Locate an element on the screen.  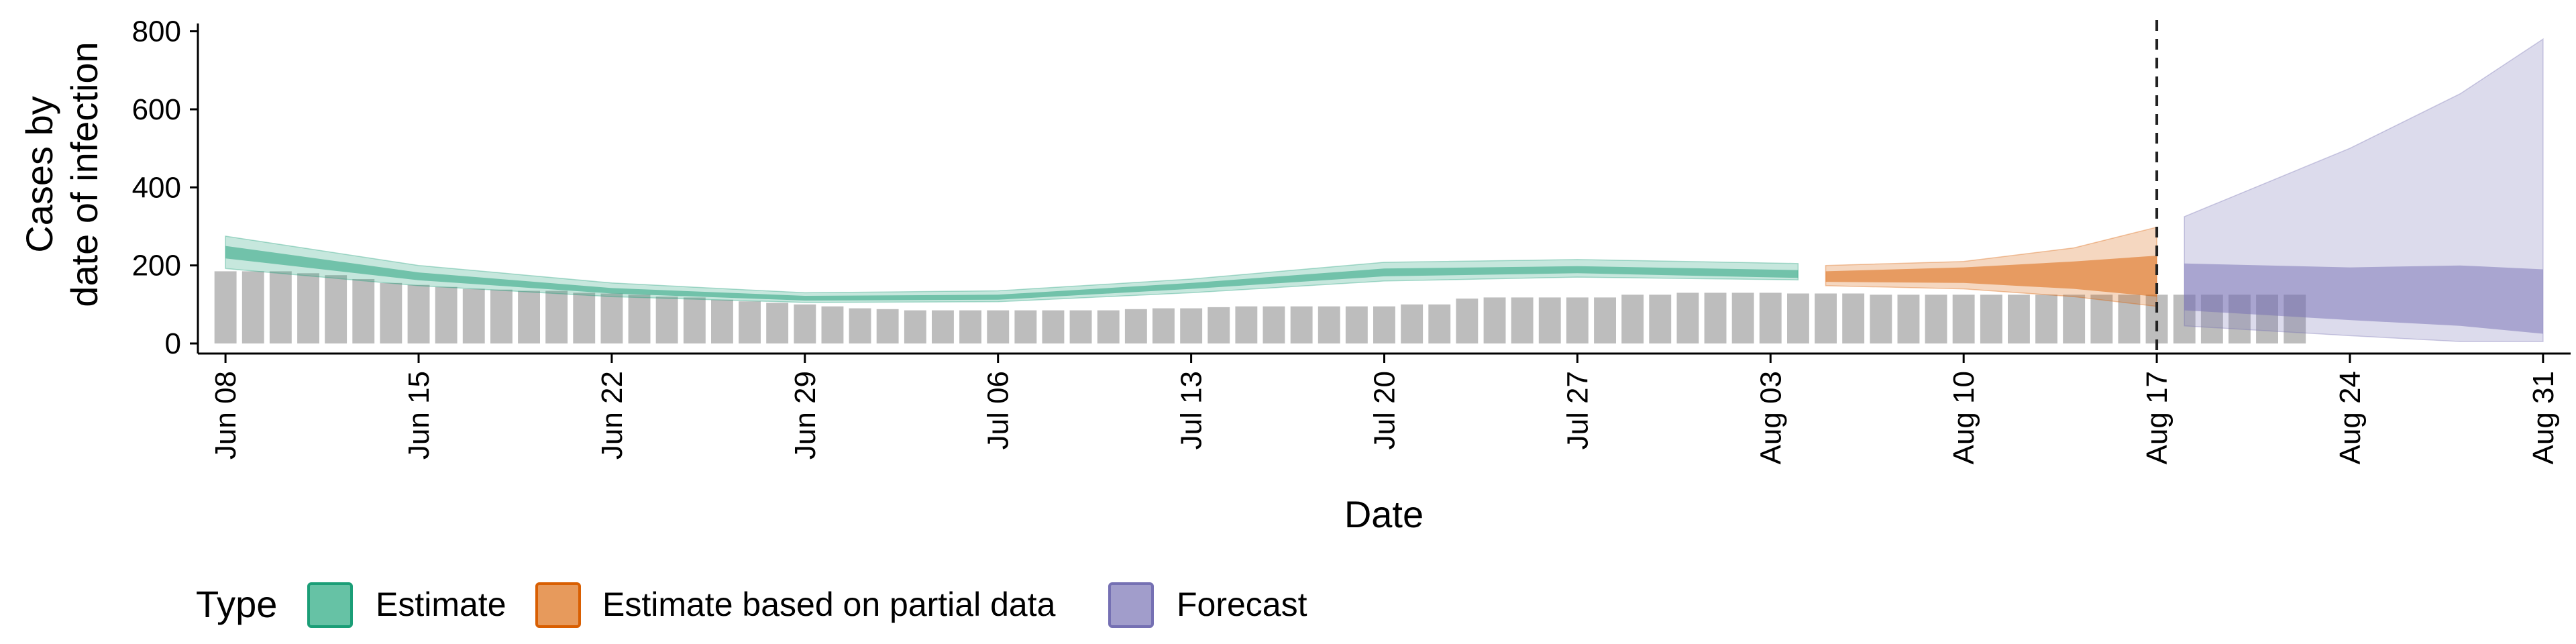
y-tick-label: 200 is located at coordinates (156, 266).